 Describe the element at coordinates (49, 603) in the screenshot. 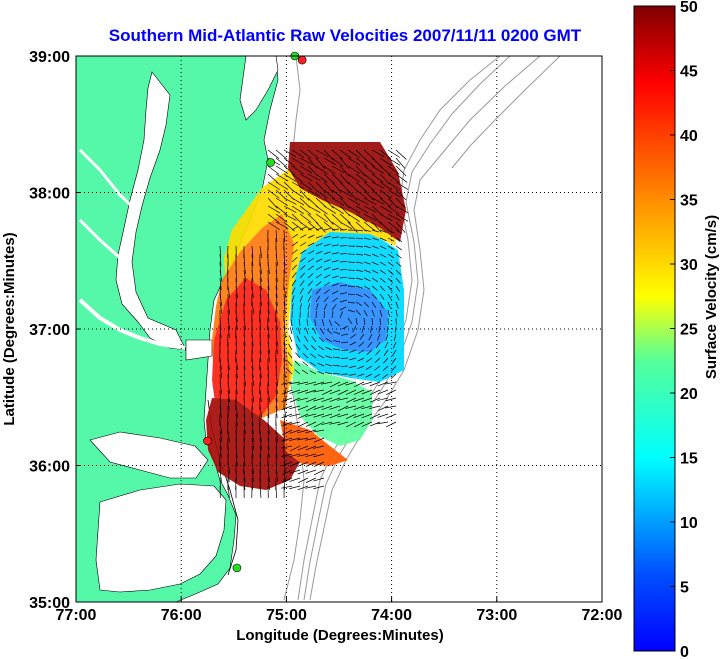

I see `y-tick-label: 35:00` at that location.